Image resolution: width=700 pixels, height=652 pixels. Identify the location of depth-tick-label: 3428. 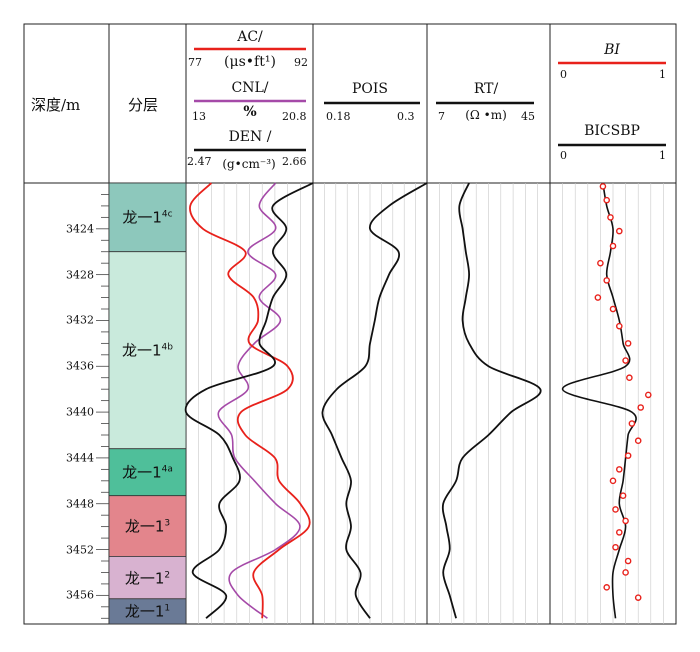
(80, 275).